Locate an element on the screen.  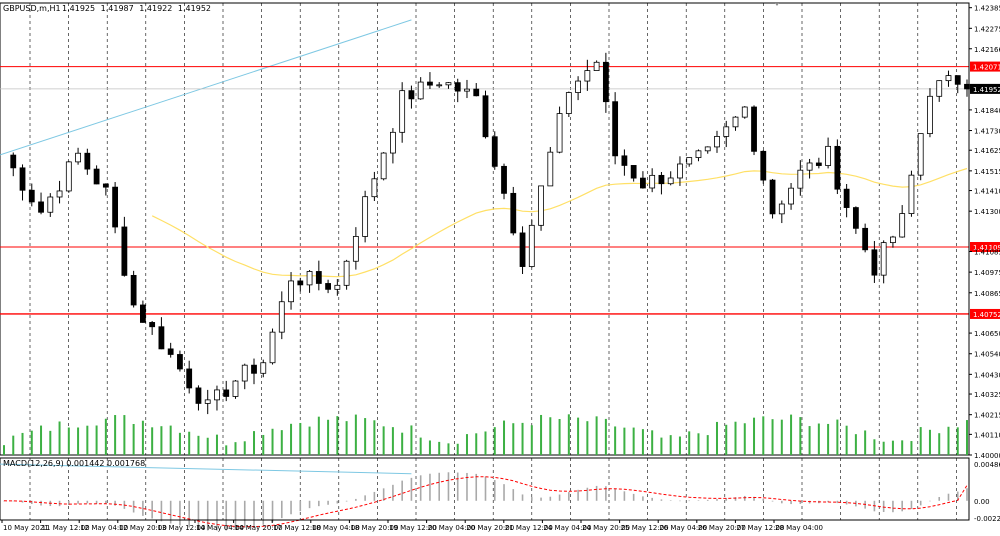
time-tick-label: 26 May 20:00 is located at coordinates (722, 528).